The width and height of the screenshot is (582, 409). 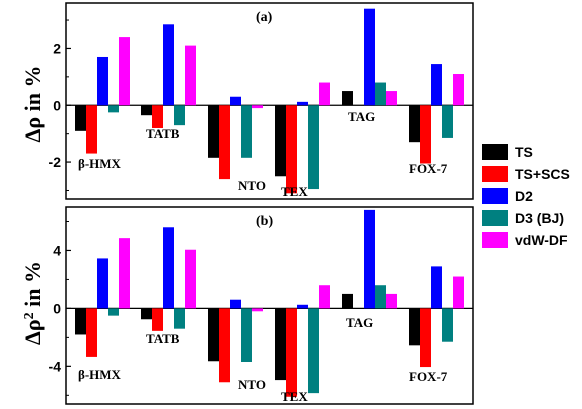 What do you see at coordinates (524, 152) in the screenshot?
I see `legend-label: TS` at bounding box center [524, 152].